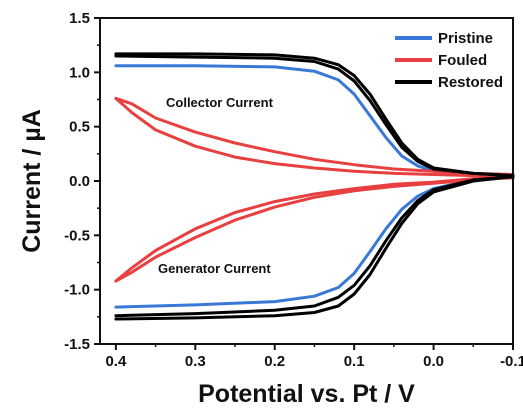  What do you see at coordinates (354, 361) in the screenshot?
I see `x-tick-label: 0.1` at bounding box center [354, 361].